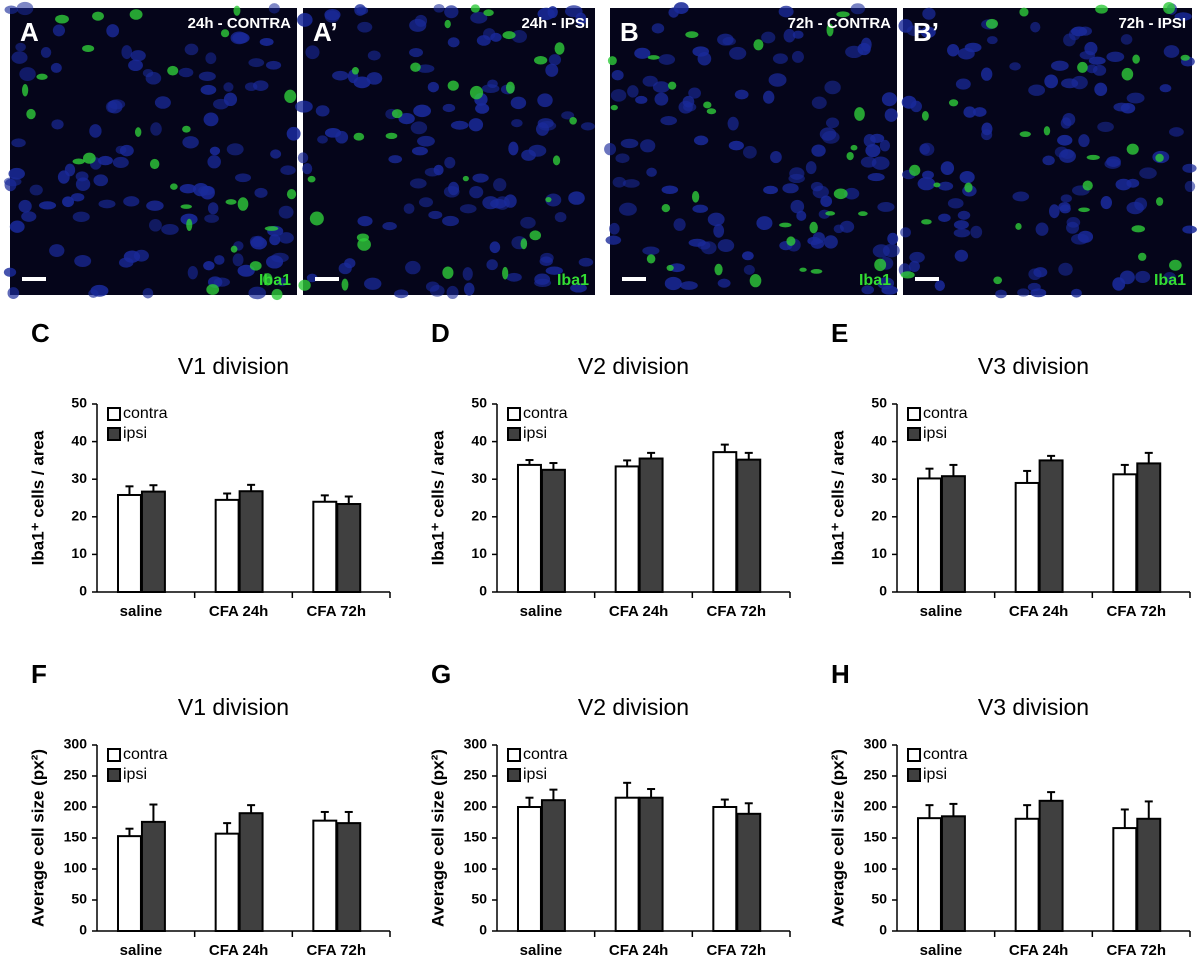  What do you see at coordinates (926, 32) in the screenshot?
I see `panel-label: B’` at bounding box center [926, 32].